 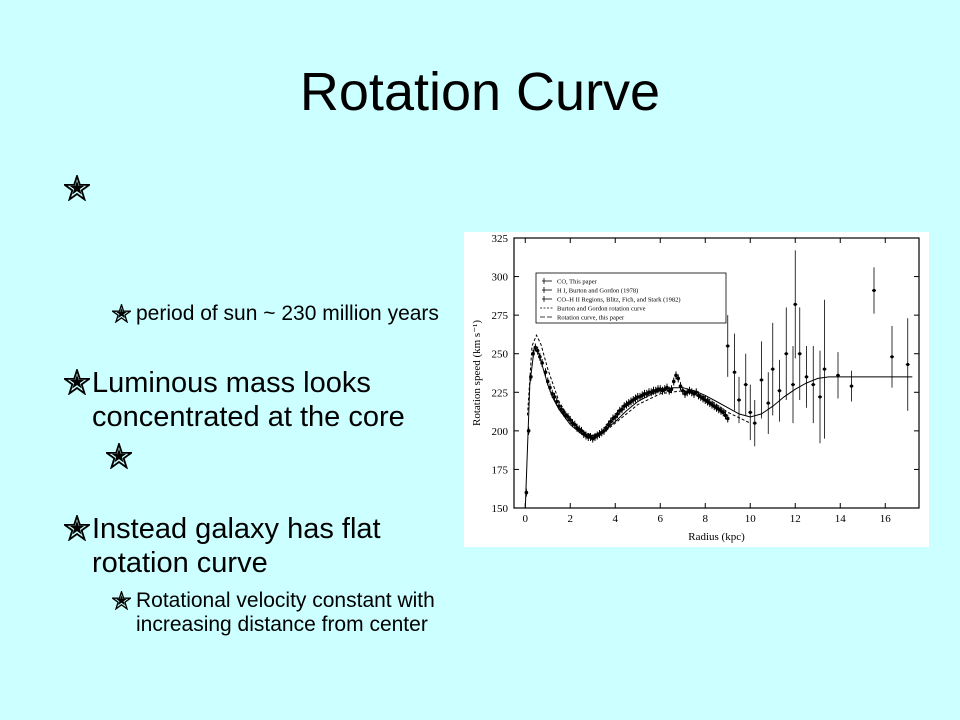 What do you see at coordinates (480, 92) in the screenshot?
I see `slide-title: Rotation Curve` at bounding box center [480, 92].